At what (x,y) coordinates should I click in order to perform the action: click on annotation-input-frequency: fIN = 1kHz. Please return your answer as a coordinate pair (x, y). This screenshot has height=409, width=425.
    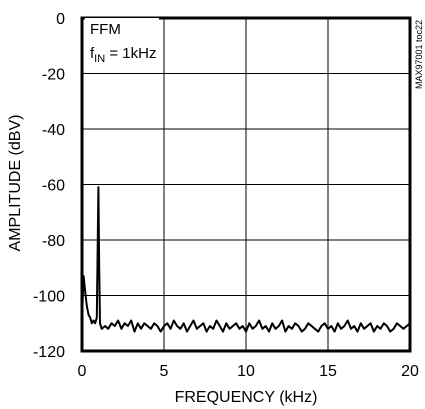
    Looking at the image, I should click on (123, 55).